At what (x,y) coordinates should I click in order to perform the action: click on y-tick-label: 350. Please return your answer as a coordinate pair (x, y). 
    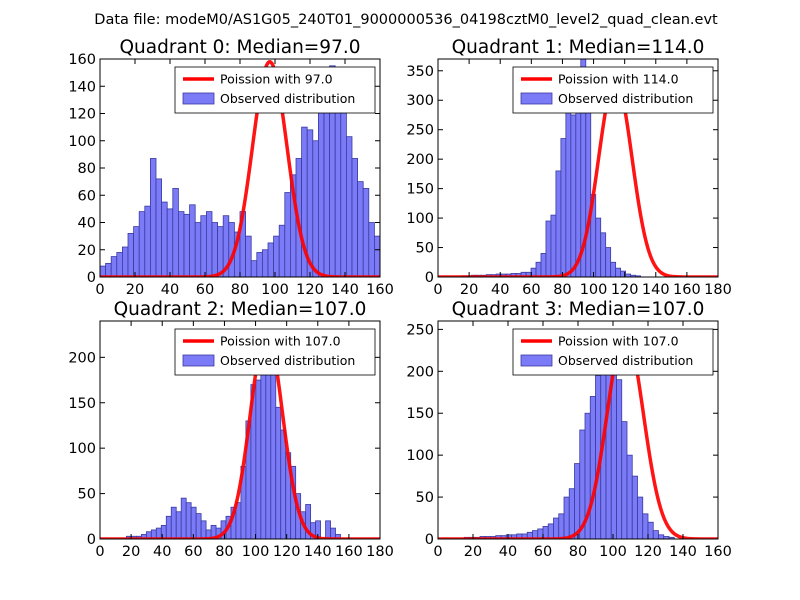
    Looking at the image, I should click on (420, 72).